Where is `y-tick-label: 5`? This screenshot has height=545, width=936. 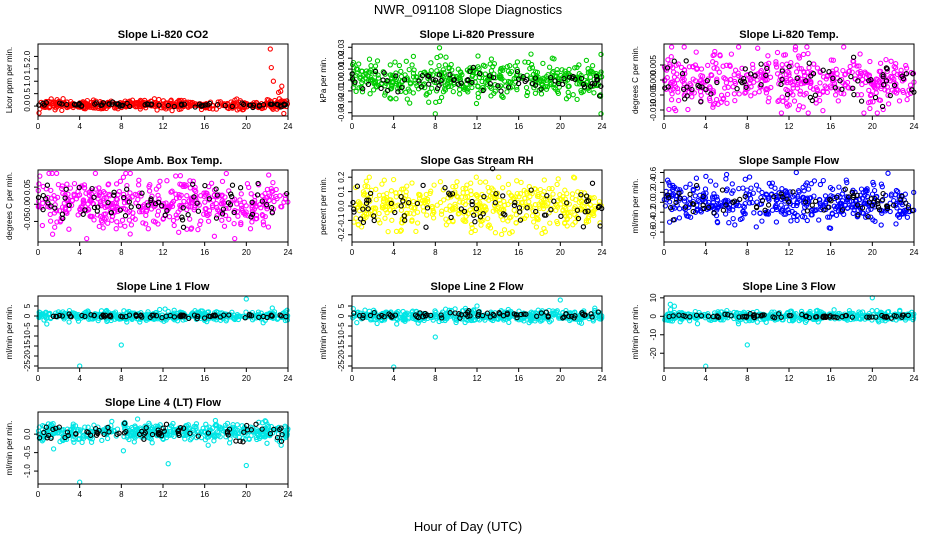
y-tick-label: 5 is located at coordinates (341, 305).